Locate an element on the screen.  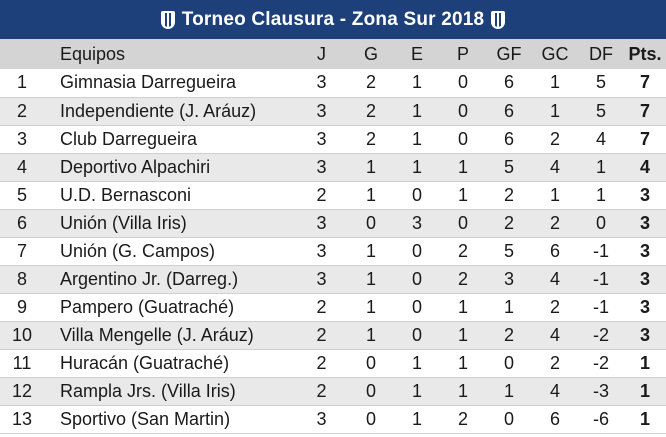
table-title: Torneo Clausura - Zona Sur 2018 is located at coordinates (333, 19).